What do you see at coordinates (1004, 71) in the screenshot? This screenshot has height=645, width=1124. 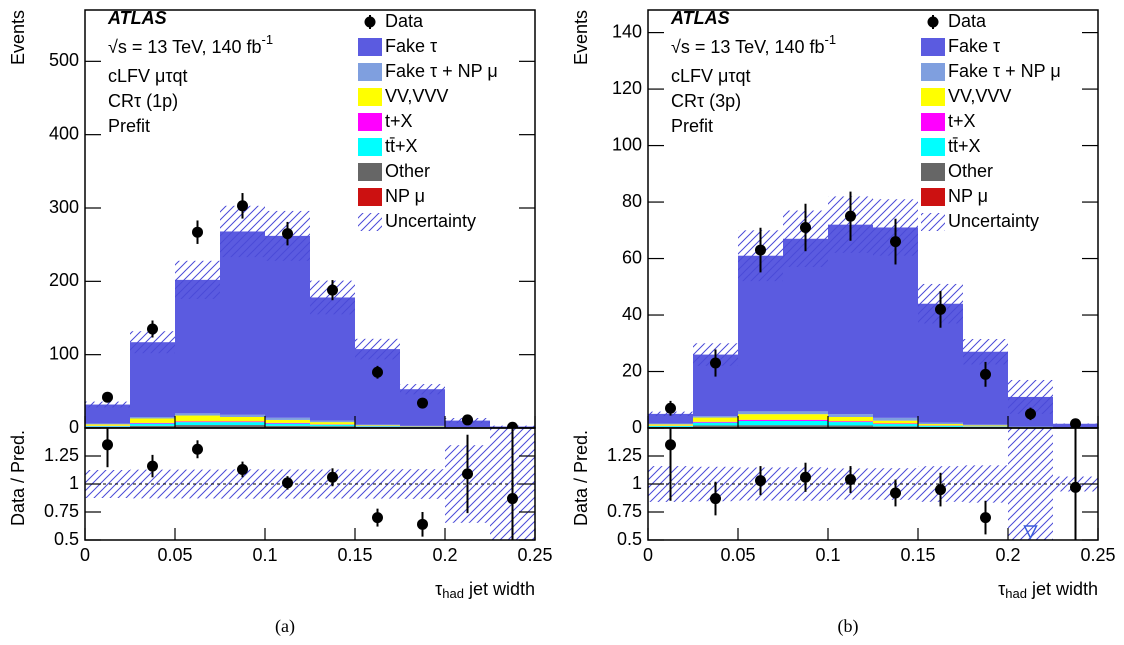 I see `legend-label: Fake τ + NP μ` at bounding box center [1004, 71].